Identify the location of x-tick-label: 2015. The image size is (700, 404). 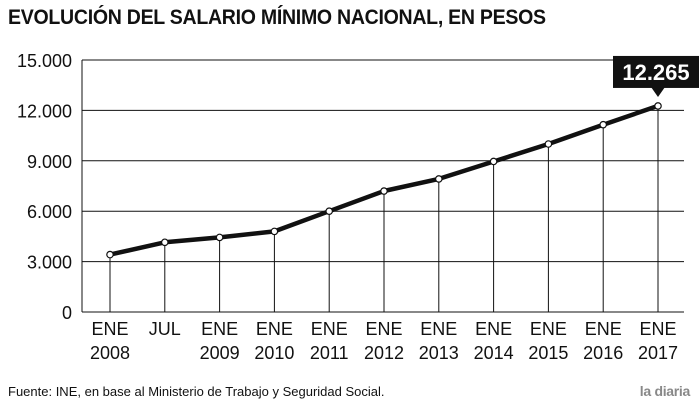
(548, 353).